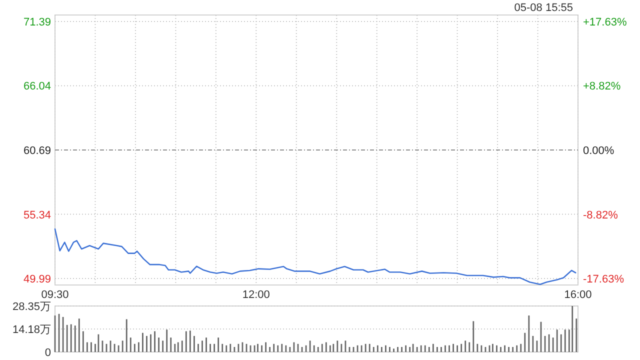 The image size is (640, 360). I want to click on y-tick-label: 0, so click(47, 353).